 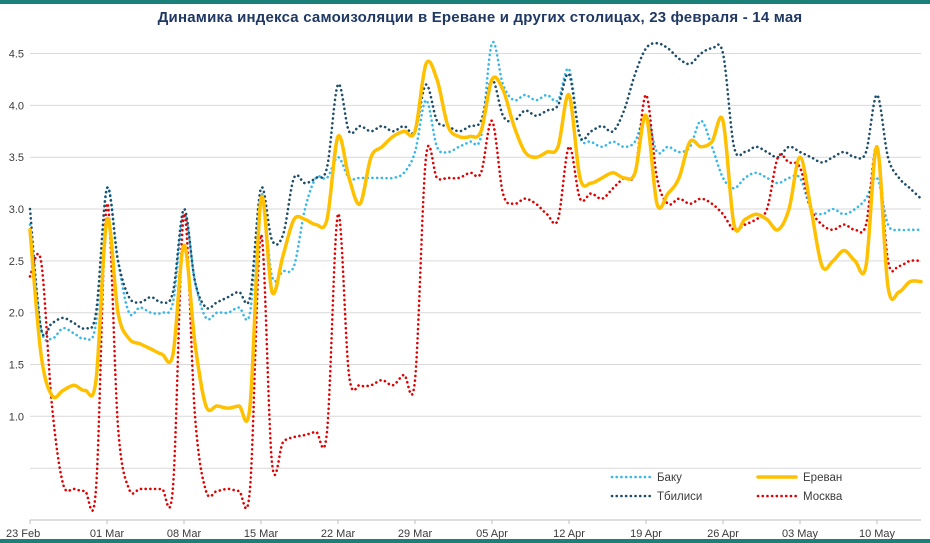 I want to click on y-tick-label: 2.0, so click(x=16, y=314).